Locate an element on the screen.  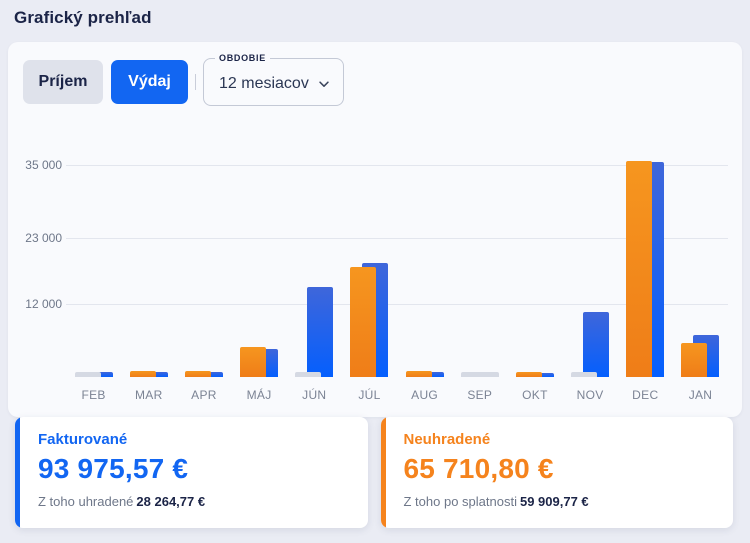
month-label: MAR is located at coordinates (148, 395).